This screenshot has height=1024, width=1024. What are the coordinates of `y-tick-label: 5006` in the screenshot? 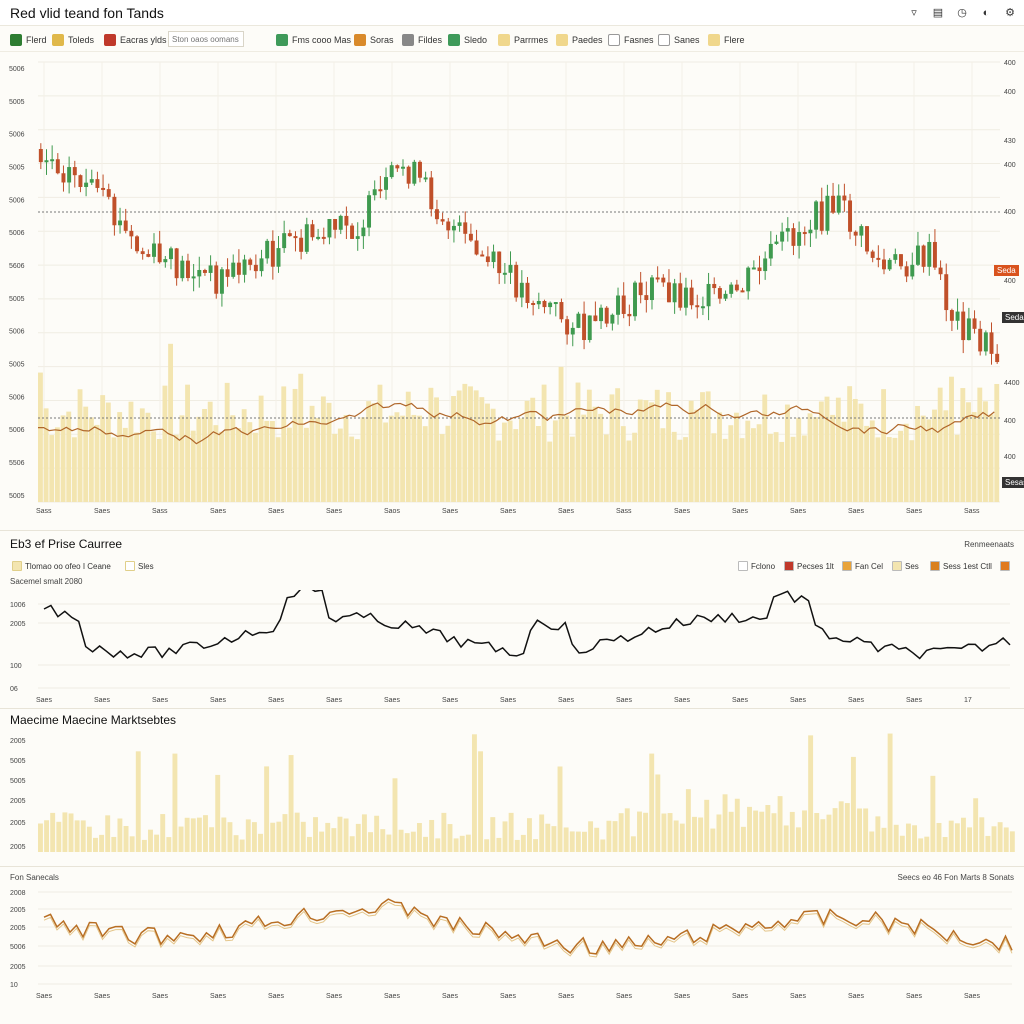 It's located at (17, 233).